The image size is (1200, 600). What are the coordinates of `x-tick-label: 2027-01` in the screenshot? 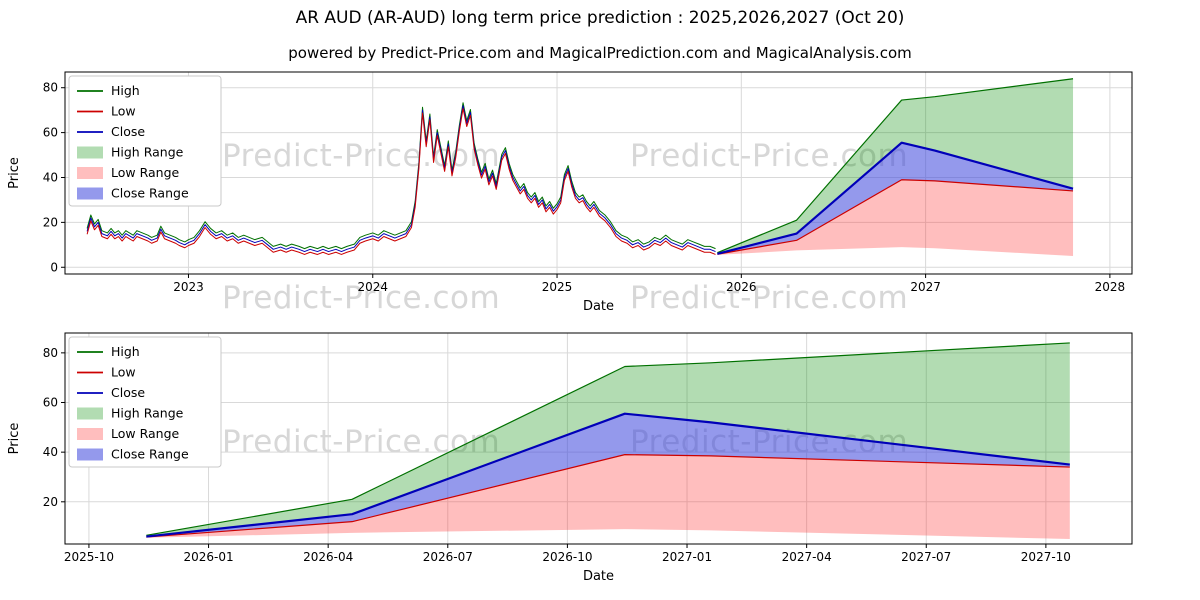 It's located at (687, 557).